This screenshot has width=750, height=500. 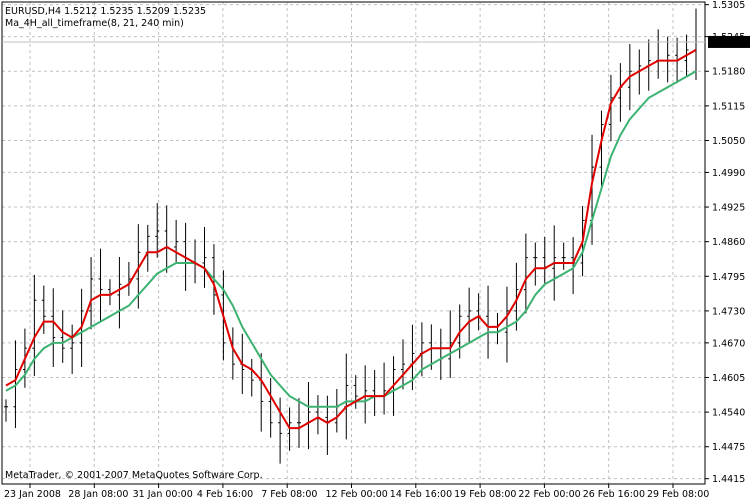 What do you see at coordinates (728, 242) in the screenshot?
I see `y-tick-label: 1.4860` at bounding box center [728, 242].